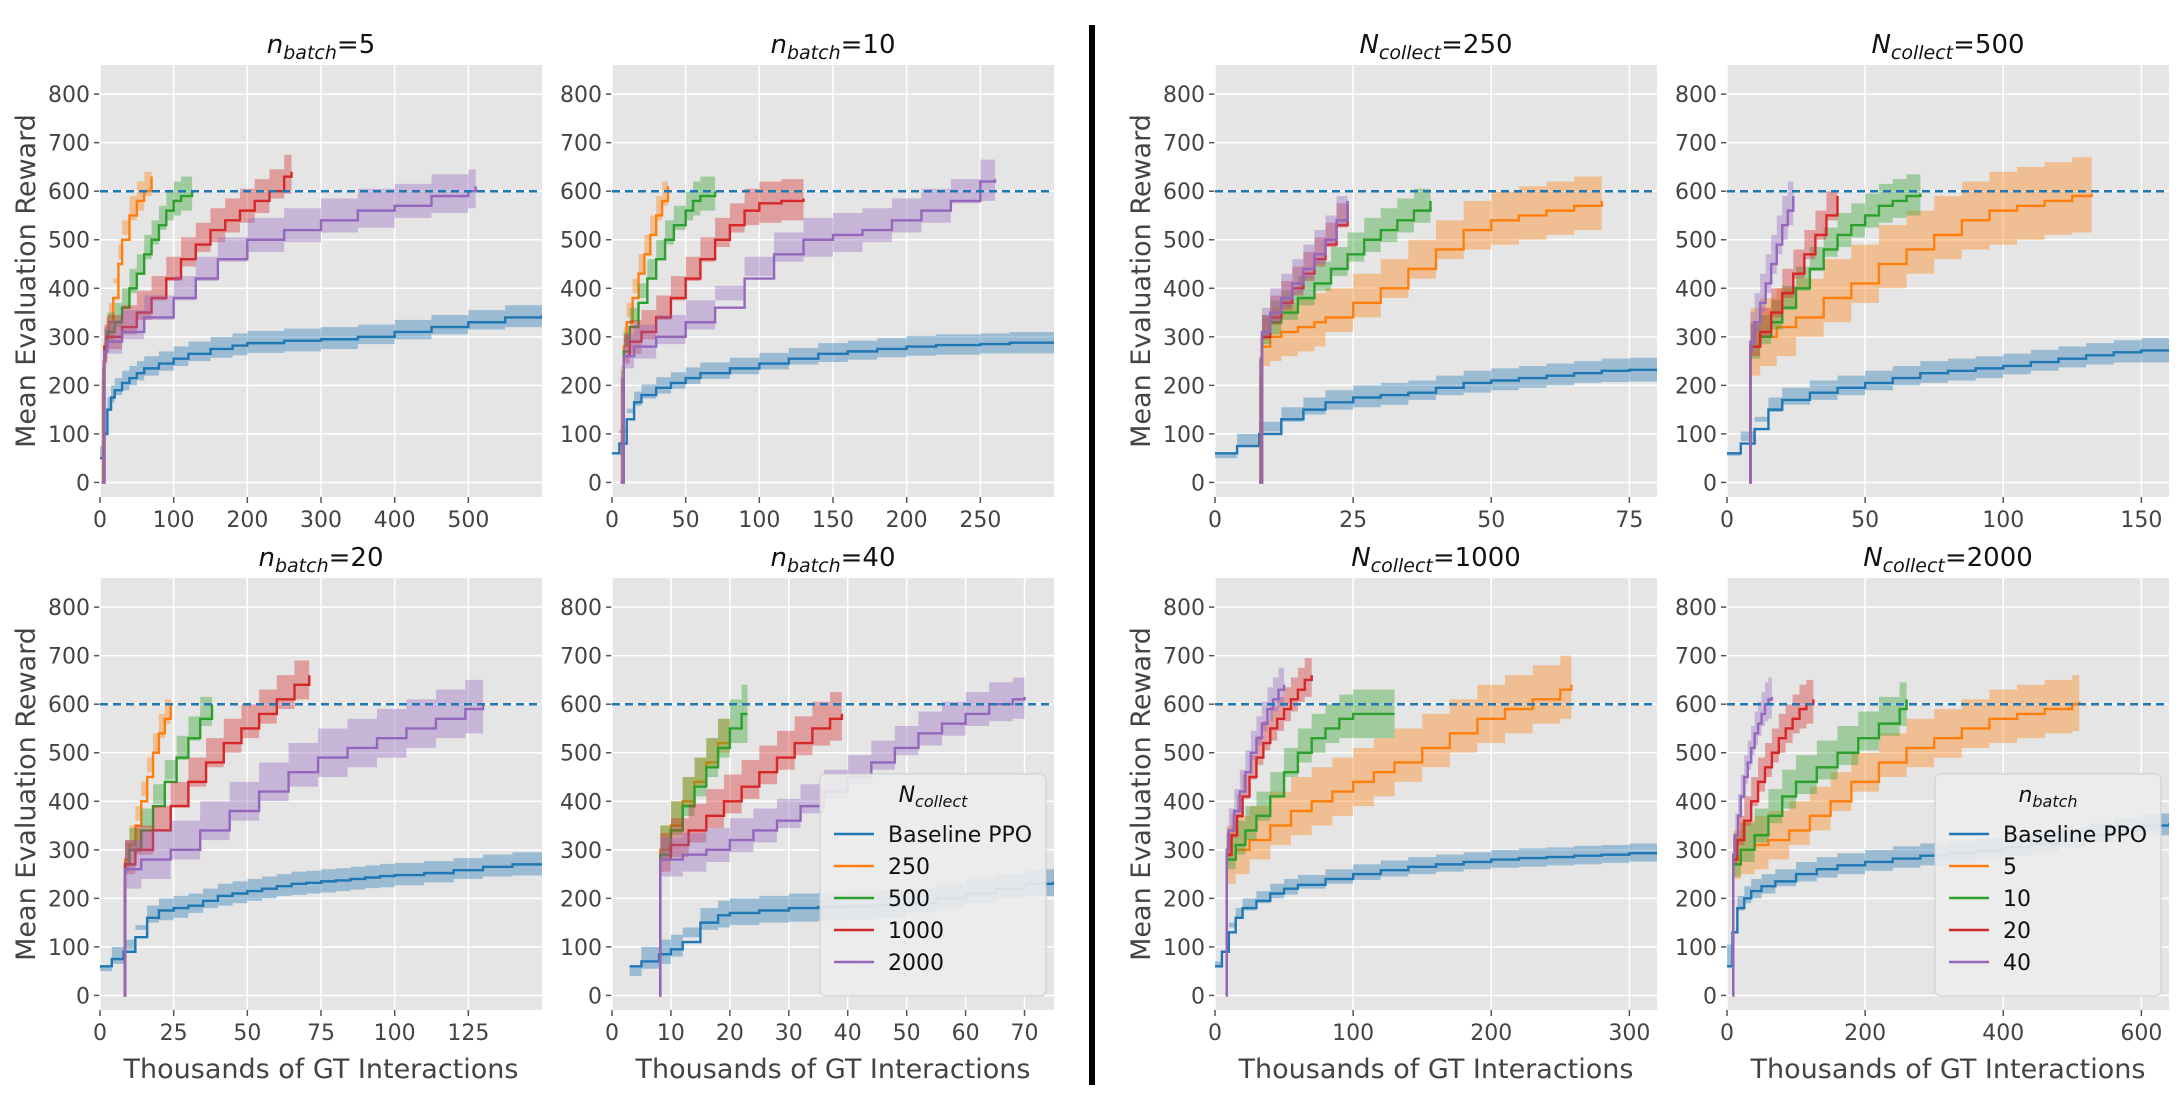 The width and height of the screenshot is (2184, 1098). I want to click on title-subscript: batch, so click(814, 566).